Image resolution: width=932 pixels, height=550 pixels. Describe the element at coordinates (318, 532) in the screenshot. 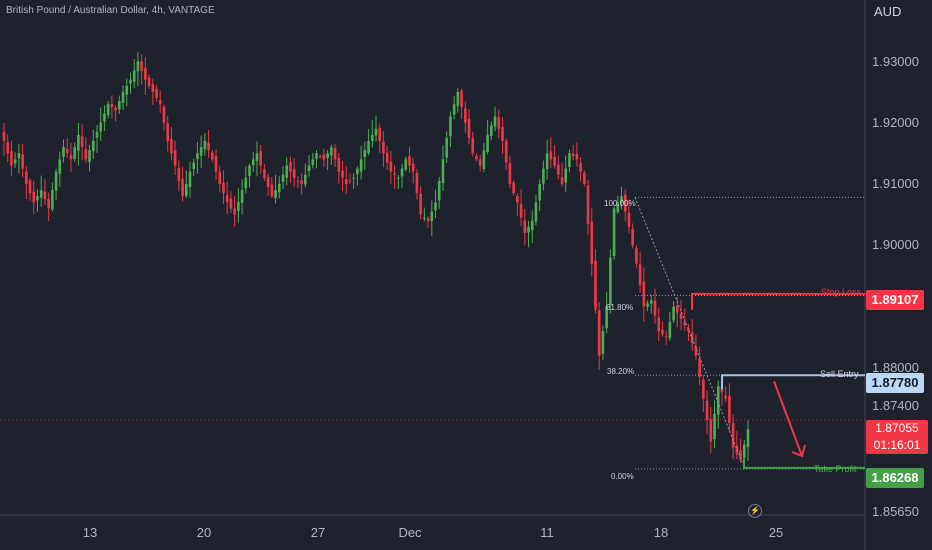

I see `x-tick-label: 27` at that location.